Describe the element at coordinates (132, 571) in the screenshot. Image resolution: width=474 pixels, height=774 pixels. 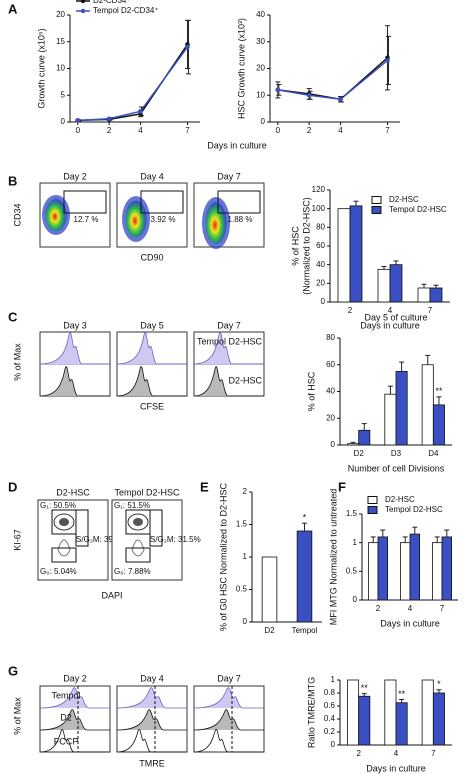
I see `gate-label: G₀: 7.88%` at that location.